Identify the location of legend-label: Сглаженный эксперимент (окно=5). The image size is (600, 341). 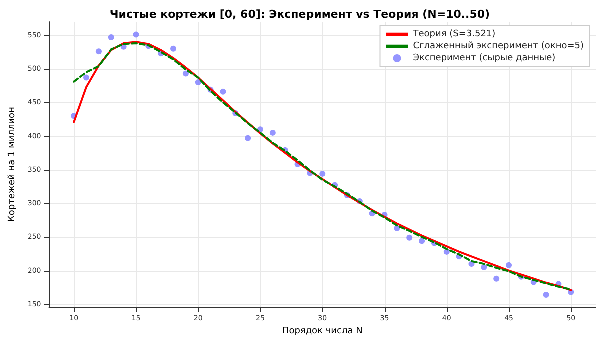
(498, 47).